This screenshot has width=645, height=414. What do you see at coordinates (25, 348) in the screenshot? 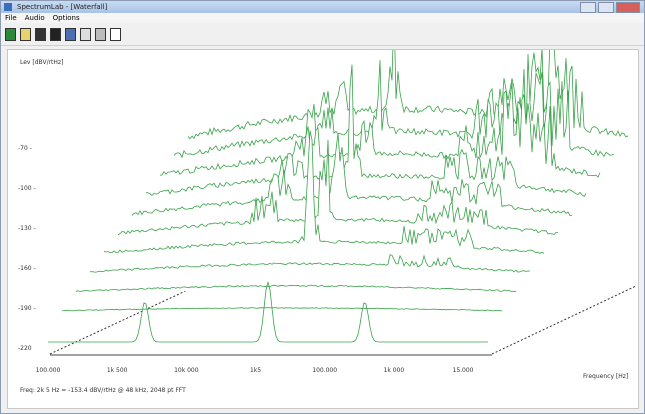
I see `y-tick-label: -220` at bounding box center [25, 348].